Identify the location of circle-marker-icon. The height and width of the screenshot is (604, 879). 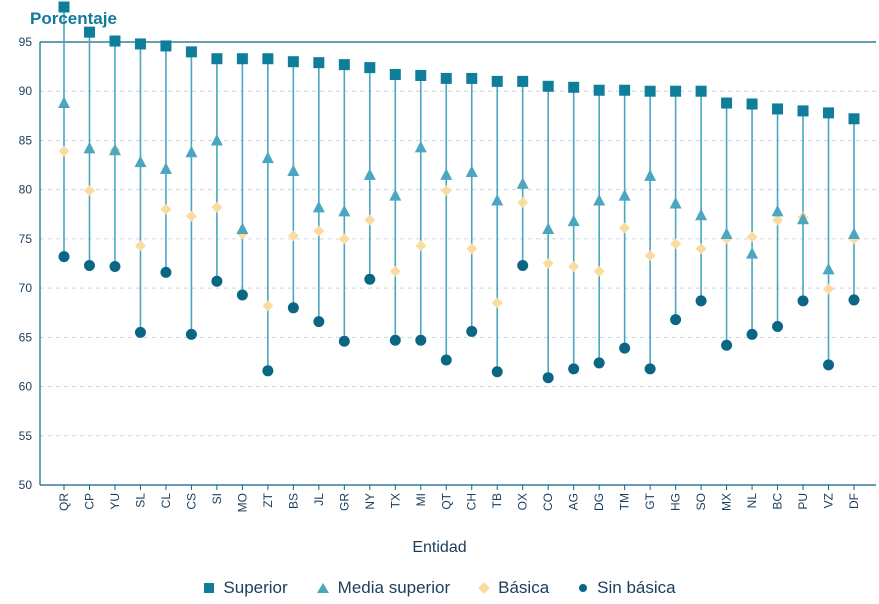
(583, 588).